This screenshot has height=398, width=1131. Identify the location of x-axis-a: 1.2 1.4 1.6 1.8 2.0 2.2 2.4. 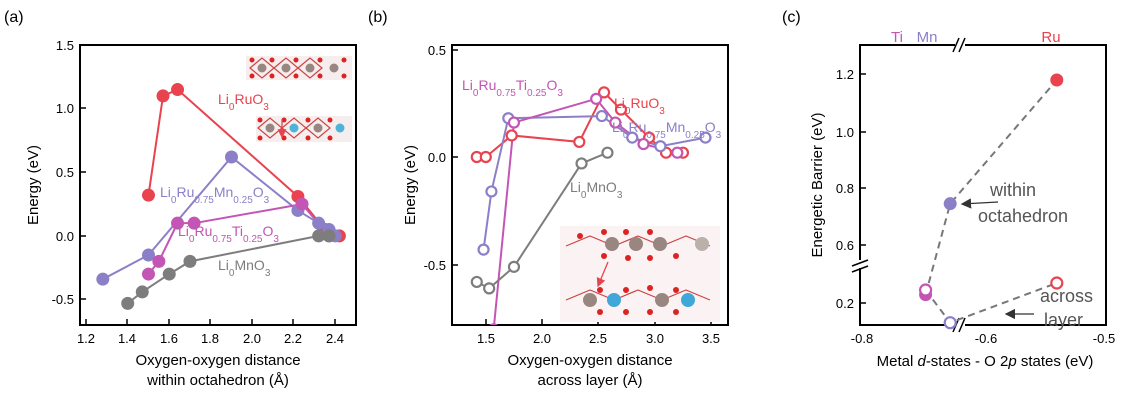
(210, 332).